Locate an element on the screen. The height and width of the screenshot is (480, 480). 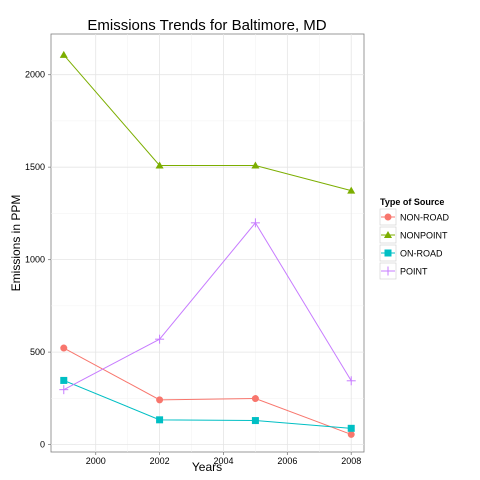
y-tick-label: 1500 is located at coordinates (35, 167).